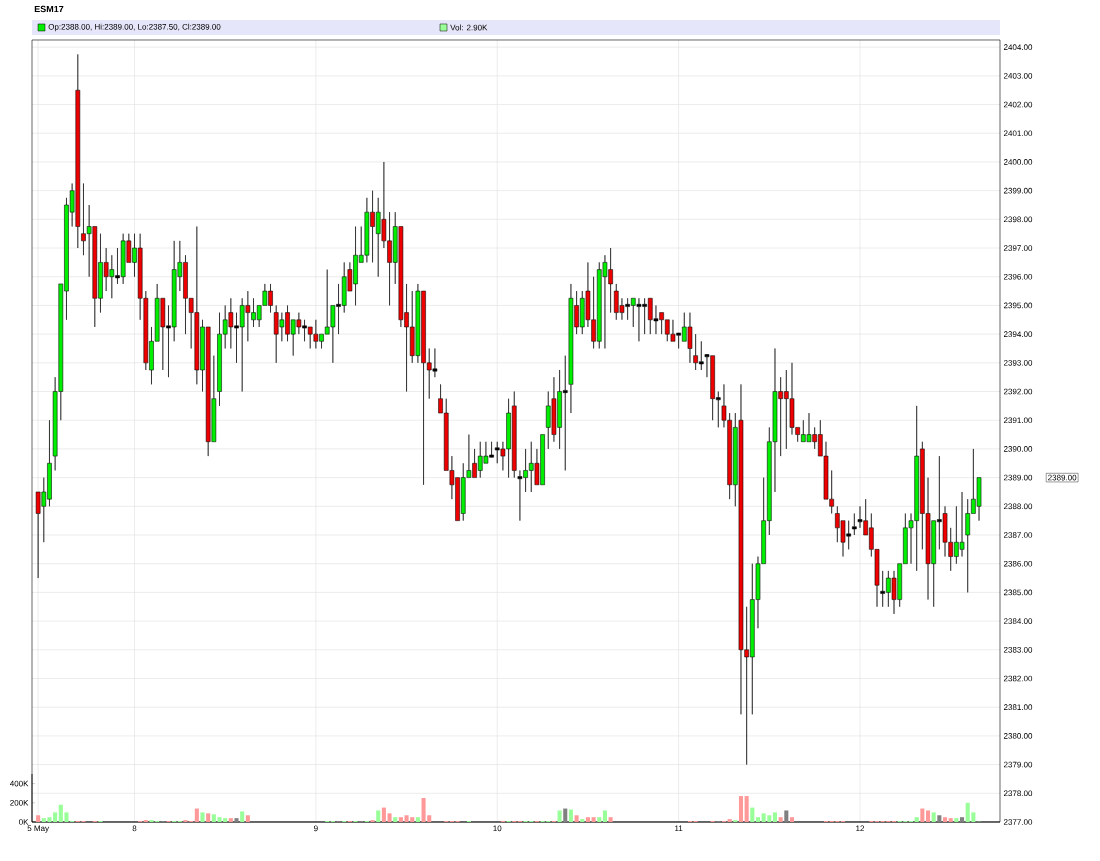  Describe the element at coordinates (1018, 793) in the screenshot. I see `y-tick-label: 2378.00` at that location.